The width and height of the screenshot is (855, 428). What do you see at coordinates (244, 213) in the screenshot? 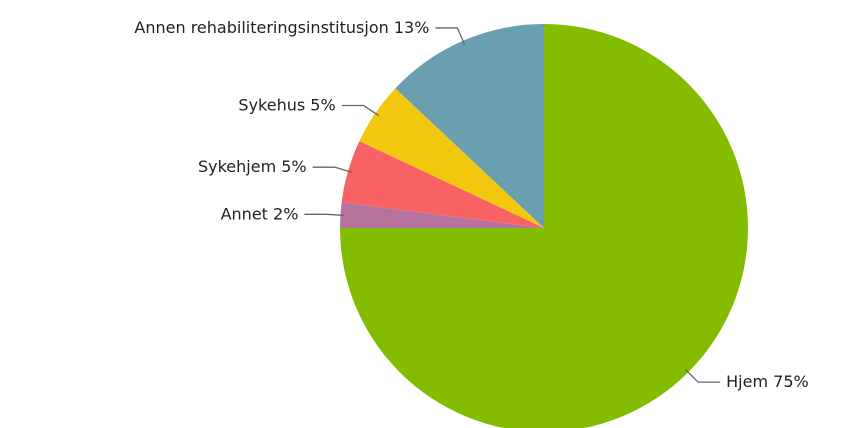
I see `slice-name: Annet` at bounding box center [244, 213].